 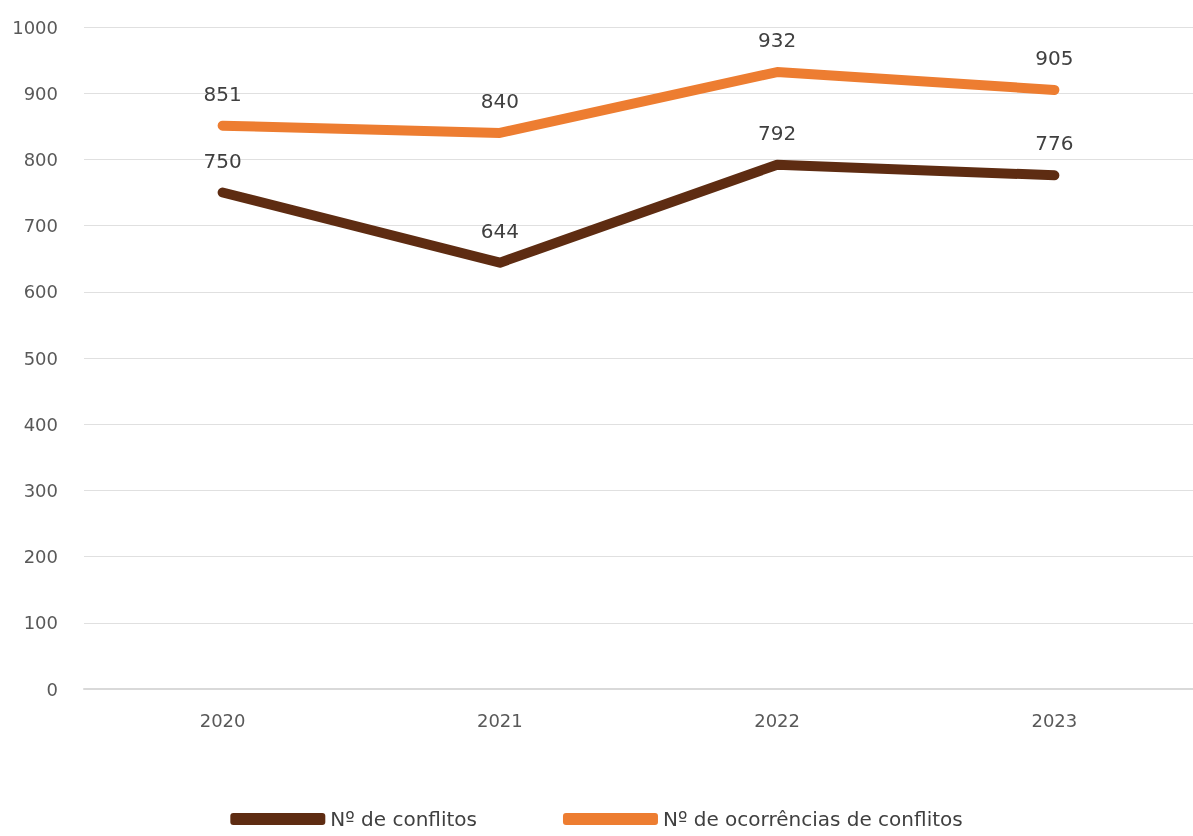 What do you see at coordinates (40, 358) in the screenshot?
I see `y-tick-label: 500` at bounding box center [40, 358].